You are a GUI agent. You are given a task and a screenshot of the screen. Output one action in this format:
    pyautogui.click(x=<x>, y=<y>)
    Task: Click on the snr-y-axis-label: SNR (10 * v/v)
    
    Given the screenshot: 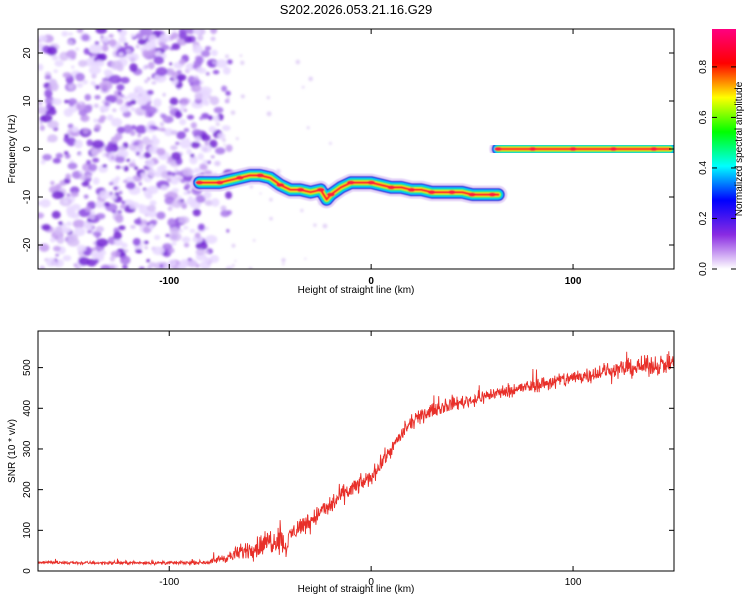 What is the action you would take?
    pyautogui.click(x=12, y=451)
    